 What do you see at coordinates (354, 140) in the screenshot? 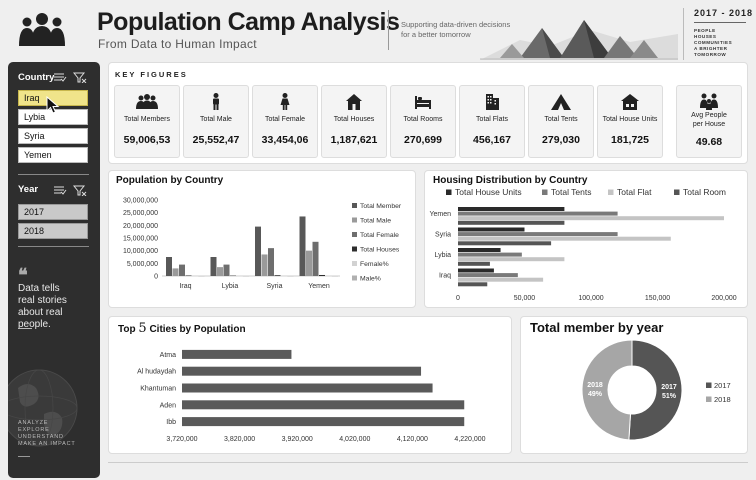
I see `kpi-value: 1,187,621` at bounding box center [354, 140].